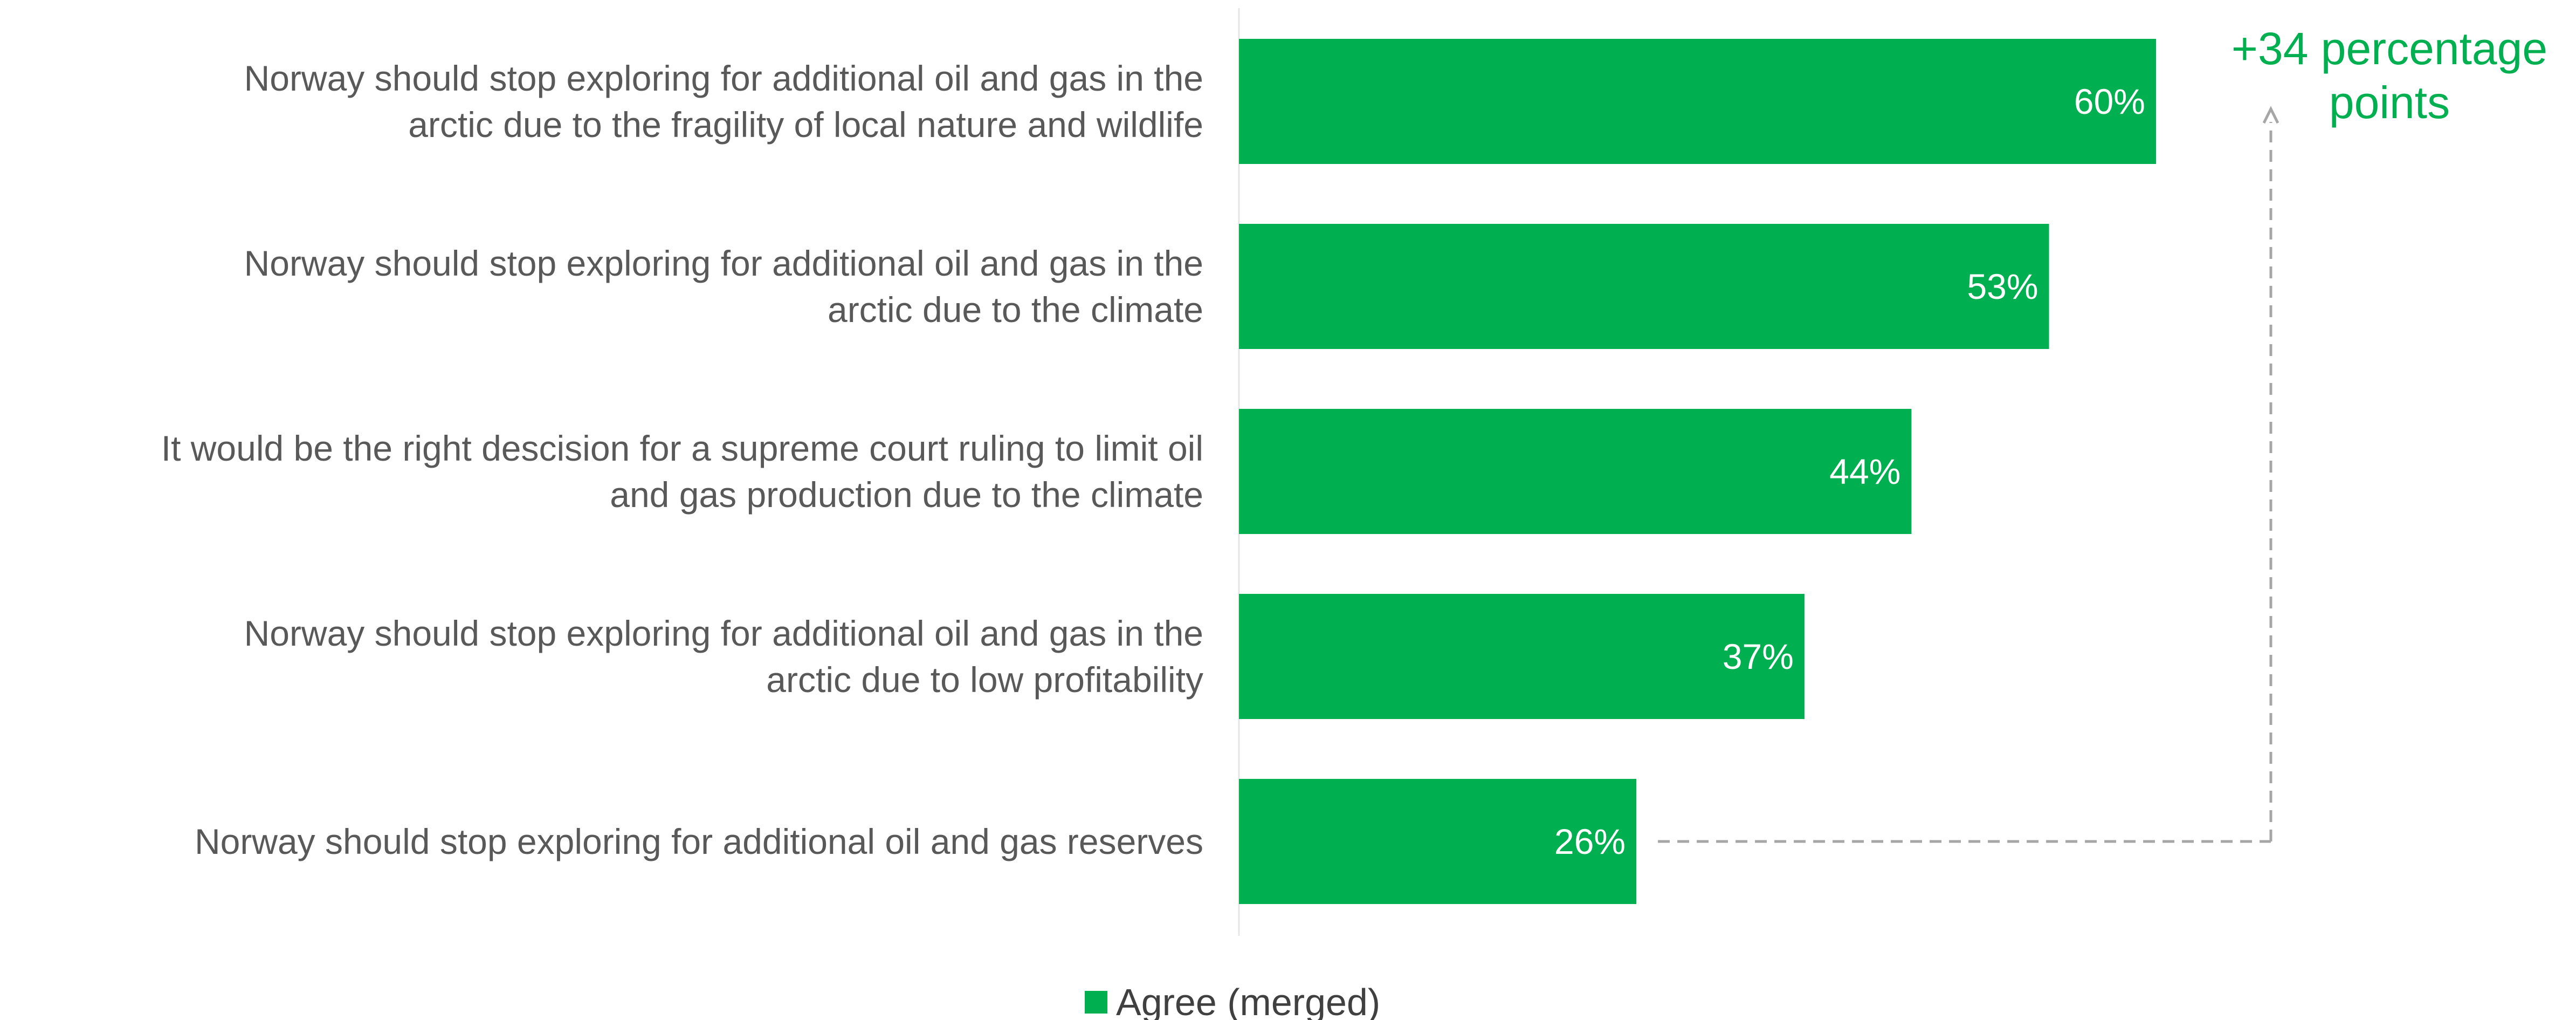  I want to click on data-label: 37%, so click(1758, 656).